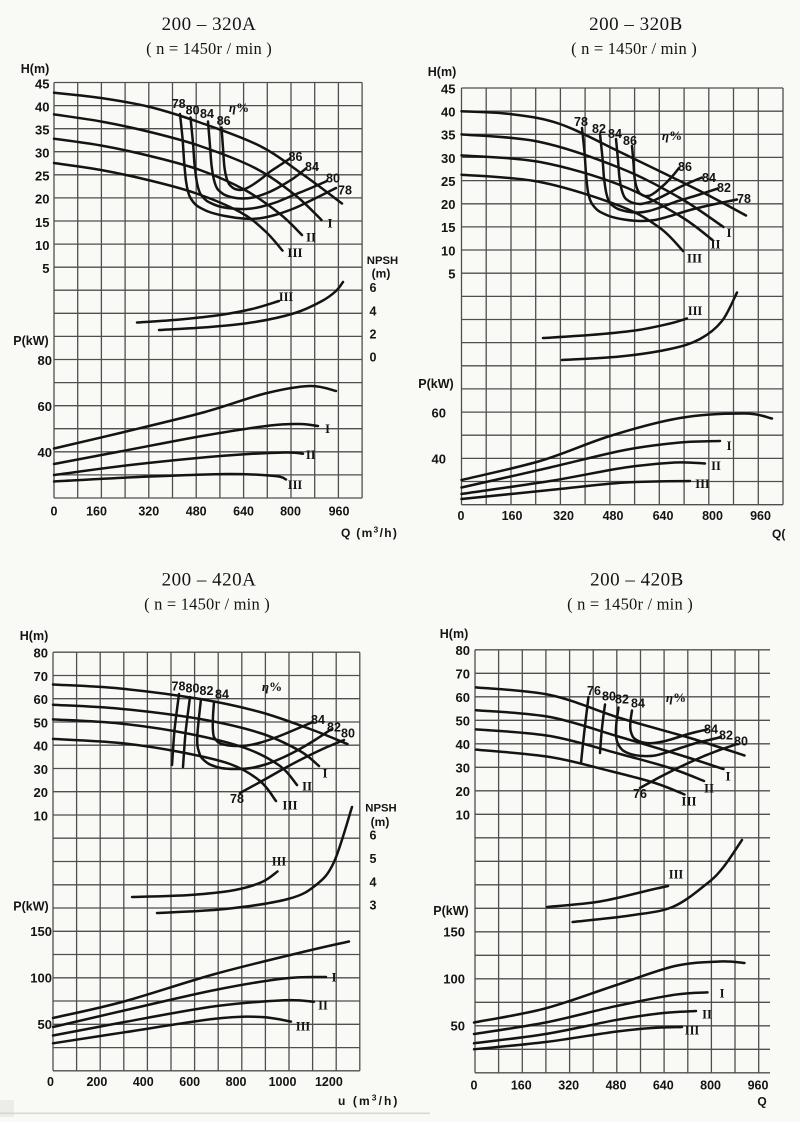 This screenshot has height=1122, width=800. Describe the element at coordinates (339, 512) in the screenshot. I see `svg-text: 960` at that location.